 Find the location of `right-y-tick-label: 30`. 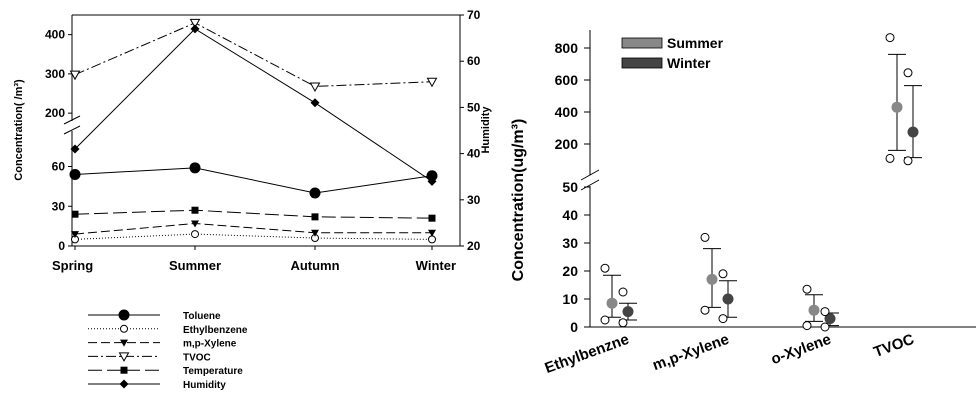

right-y-tick-label: 30 is located at coordinates (570, 243).